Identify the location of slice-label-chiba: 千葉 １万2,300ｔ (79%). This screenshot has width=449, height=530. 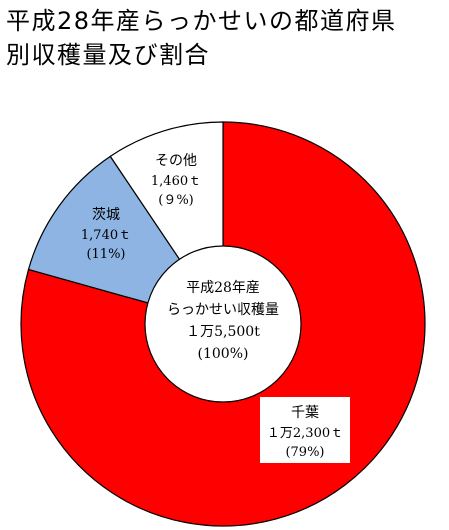
(305, 430).